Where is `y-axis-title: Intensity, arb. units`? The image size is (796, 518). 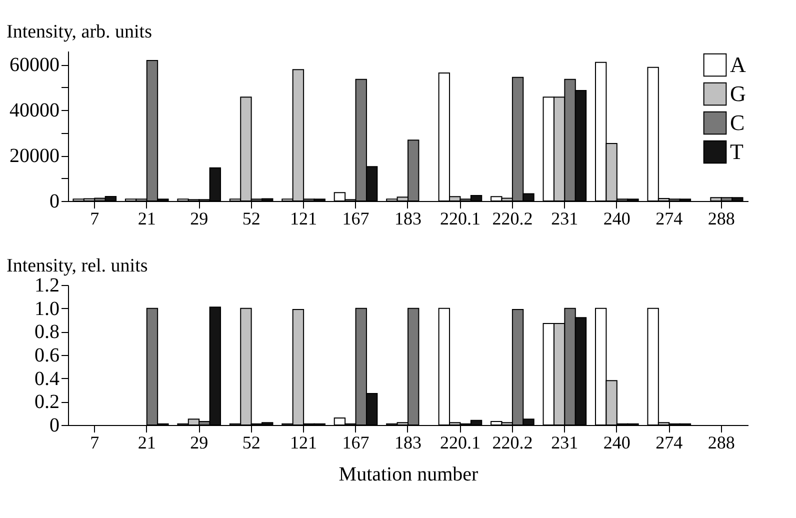
y-axis-title: Intensity, arb. units is located at coordinates (79, 32).